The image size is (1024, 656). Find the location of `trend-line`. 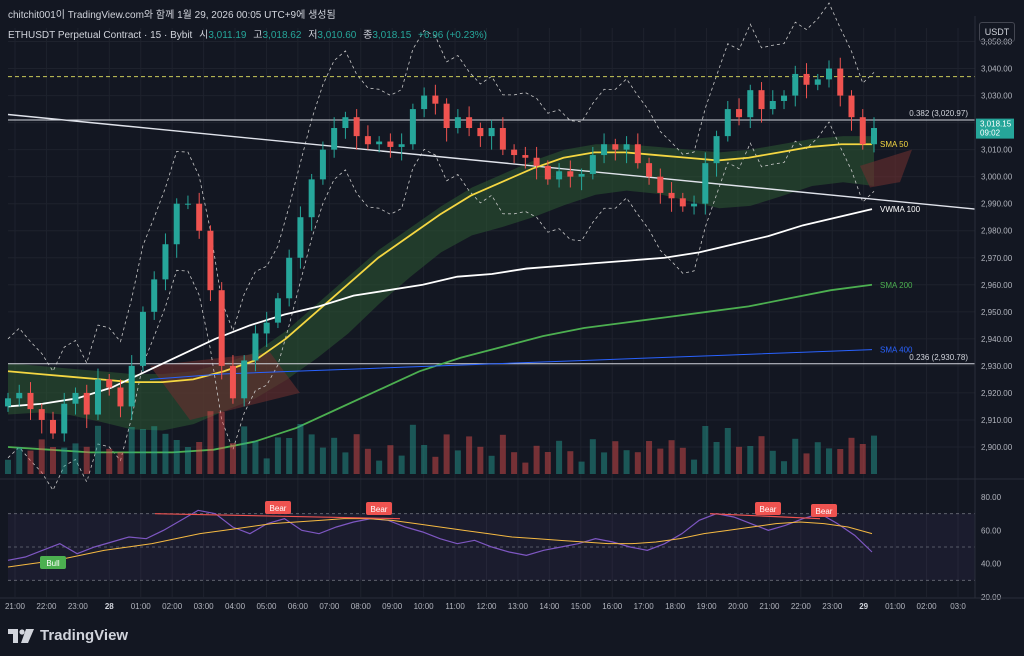

trend-line is located at coordinates (491, 161).